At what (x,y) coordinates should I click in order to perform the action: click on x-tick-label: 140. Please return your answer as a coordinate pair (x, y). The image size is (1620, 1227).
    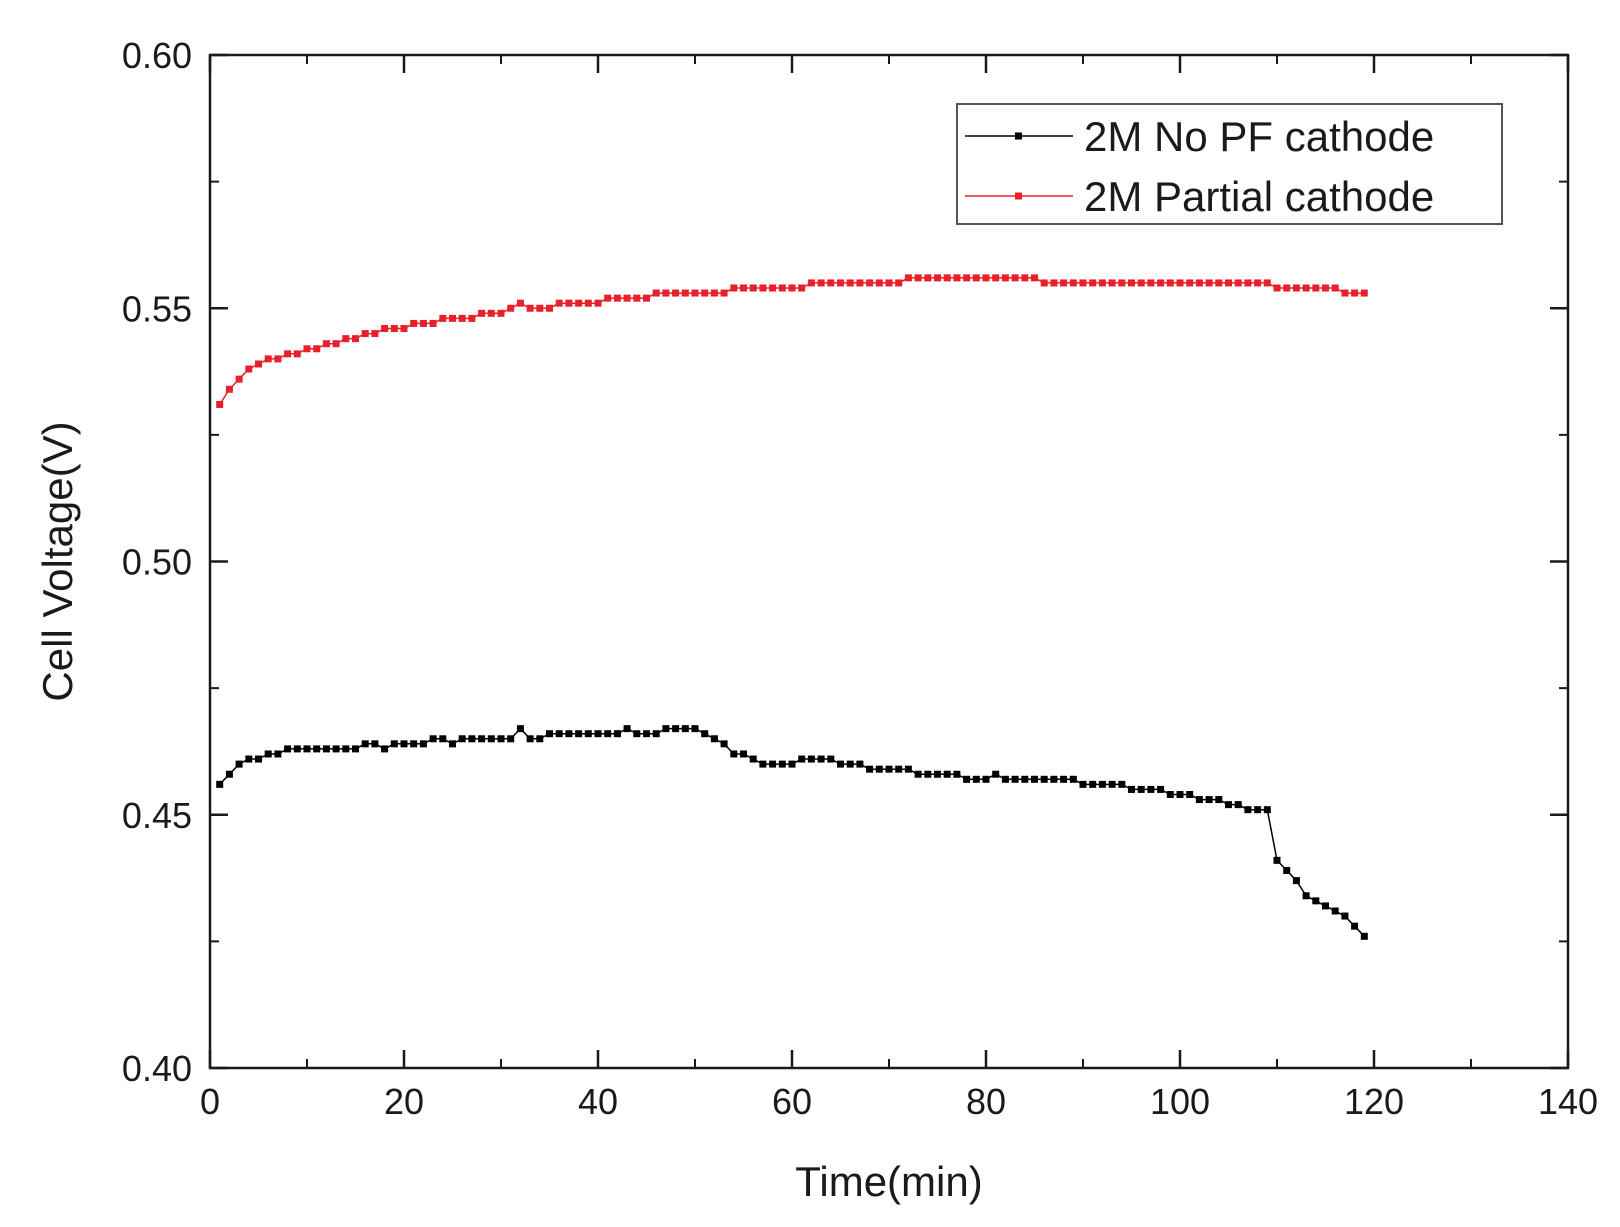
    Looking at the image, I should click on (1568, 1101).